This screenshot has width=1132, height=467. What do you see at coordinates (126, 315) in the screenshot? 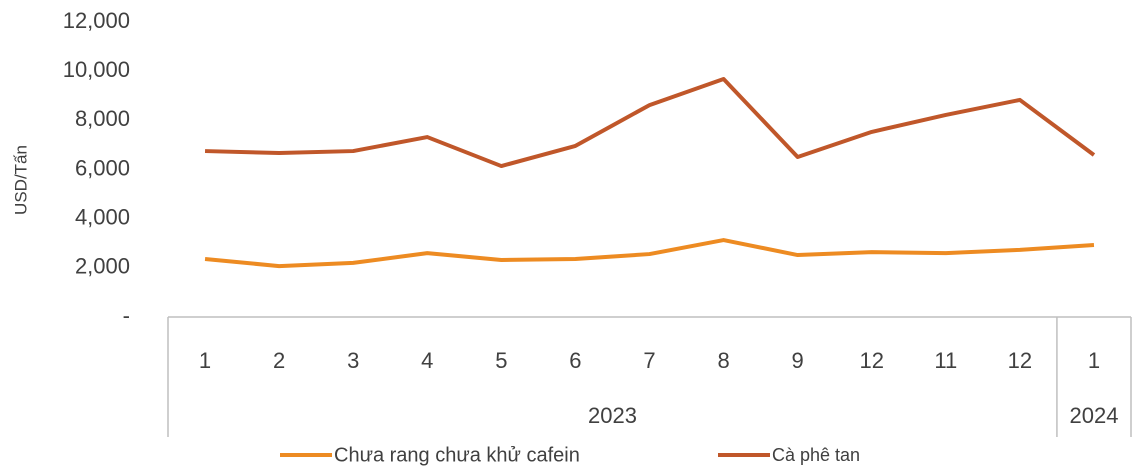
I see `y-tick-label: -` at bounding box center [126, 315].